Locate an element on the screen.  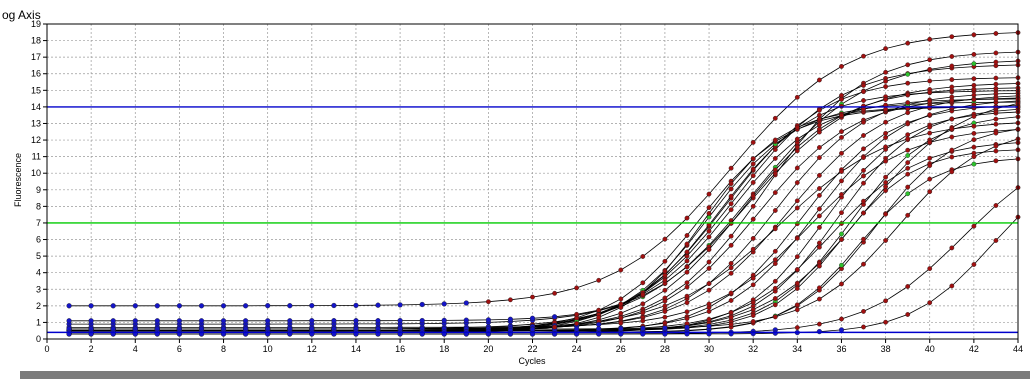
x-tick-label: 22 is located at coordinates (532, 349).